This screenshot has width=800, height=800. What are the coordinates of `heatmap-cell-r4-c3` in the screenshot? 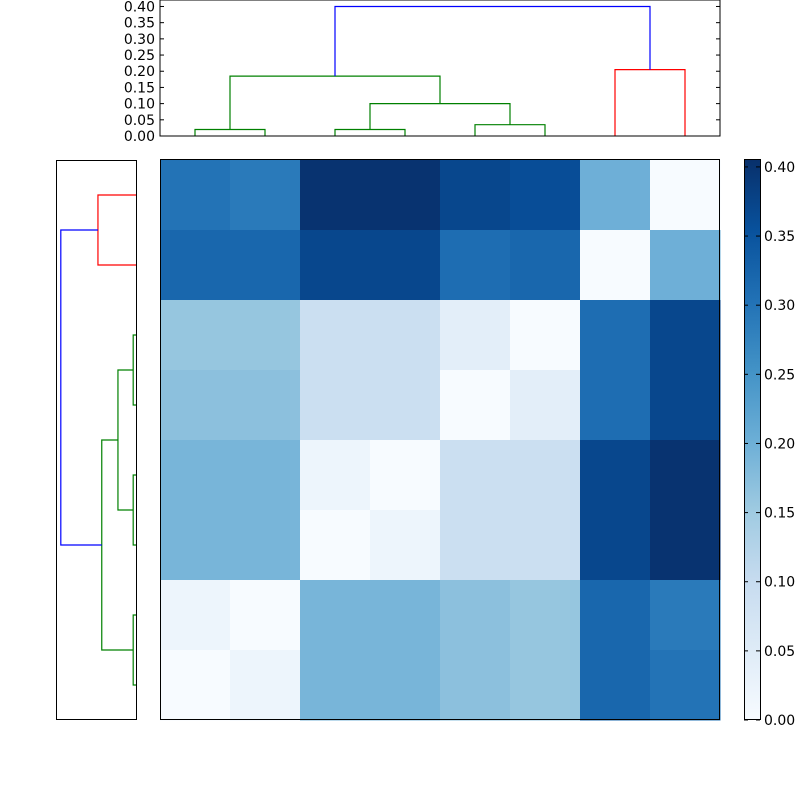 It's located at (405, 475).